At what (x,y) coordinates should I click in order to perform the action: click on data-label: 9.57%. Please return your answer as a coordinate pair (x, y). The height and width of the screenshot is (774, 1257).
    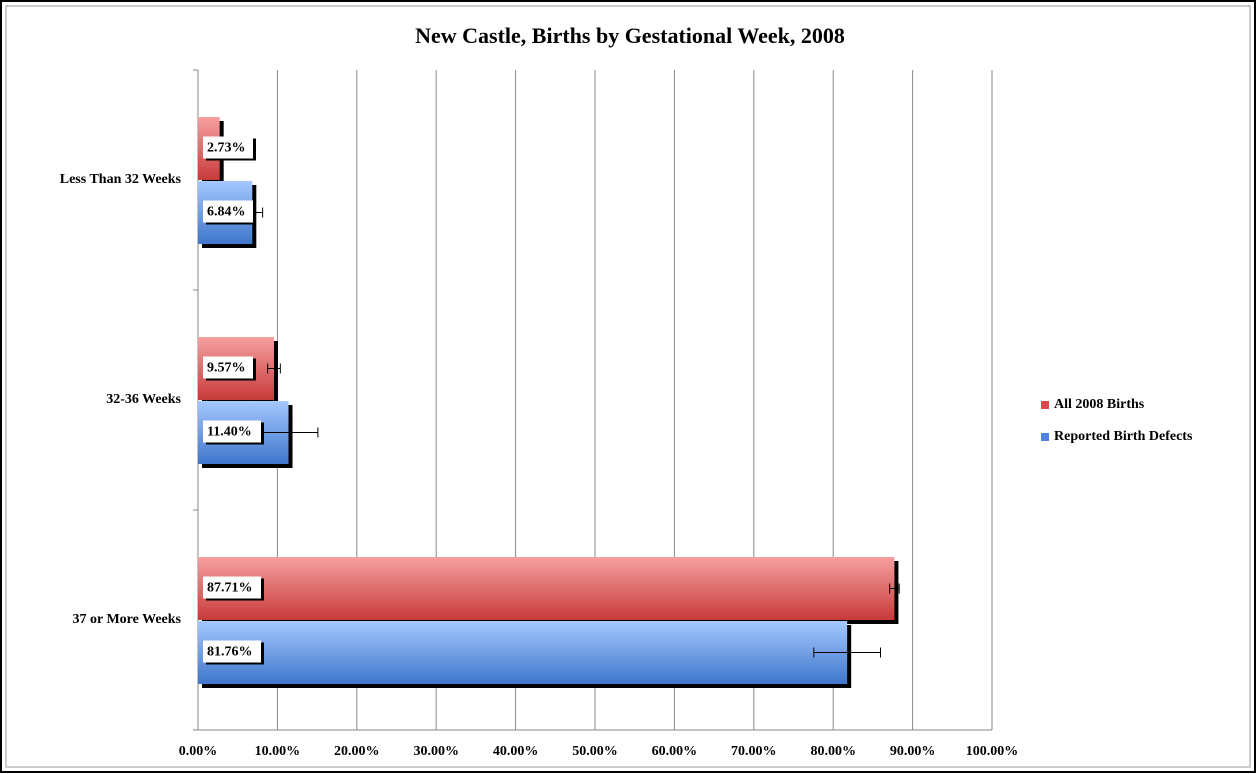
    Looking at the image, I should click on (226, 368).